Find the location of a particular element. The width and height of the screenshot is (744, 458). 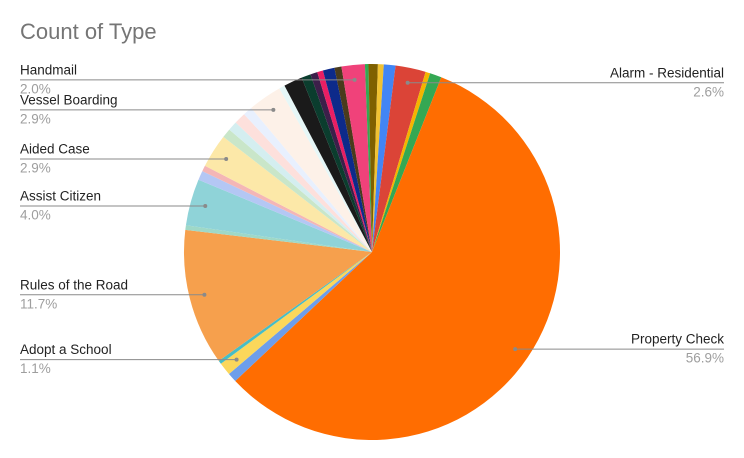

slice-percent: 56.9% is located at coordinates (705, 358).